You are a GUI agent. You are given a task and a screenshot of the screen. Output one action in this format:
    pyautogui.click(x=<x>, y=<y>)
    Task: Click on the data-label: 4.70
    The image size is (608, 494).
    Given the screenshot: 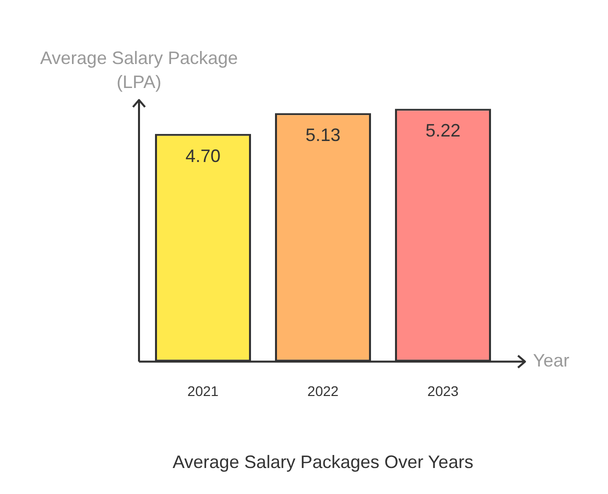 What is the action you would take?
    pyautogui.click(x=203, y=156)
    